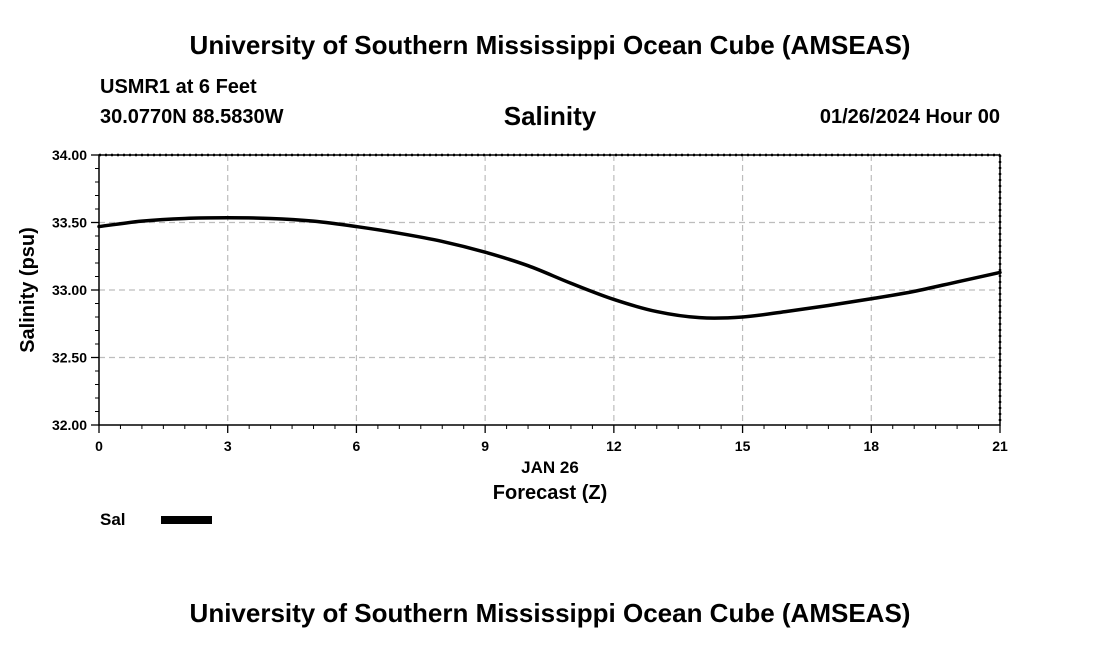  Describe the element at coordinates (69, 155) in the screenshot. I see `y-tick-label: 34.00` at that location.